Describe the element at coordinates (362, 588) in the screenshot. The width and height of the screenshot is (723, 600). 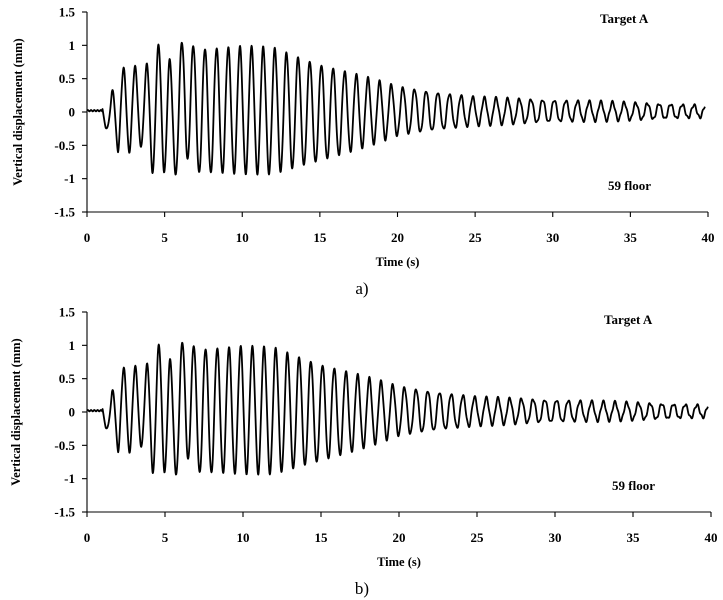
I see `panel-caption: b)` at that location.